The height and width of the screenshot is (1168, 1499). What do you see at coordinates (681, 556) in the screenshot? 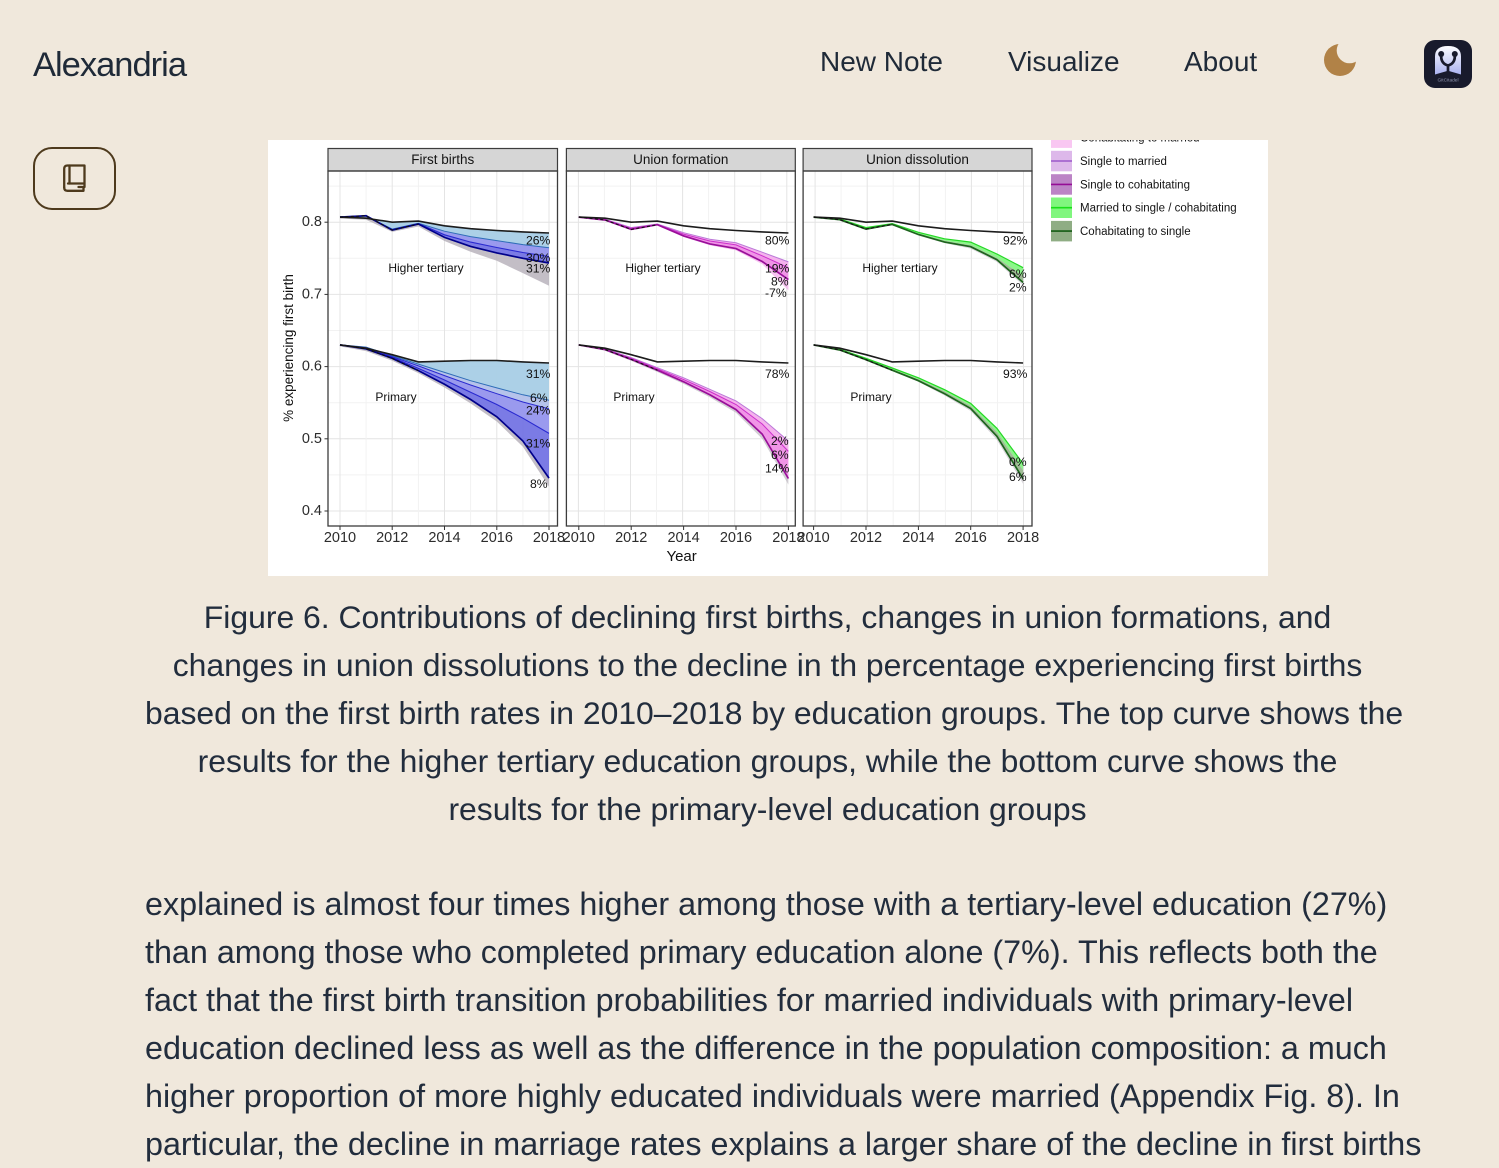
I see `svg-text: Year` at bounding box center [681, 556].